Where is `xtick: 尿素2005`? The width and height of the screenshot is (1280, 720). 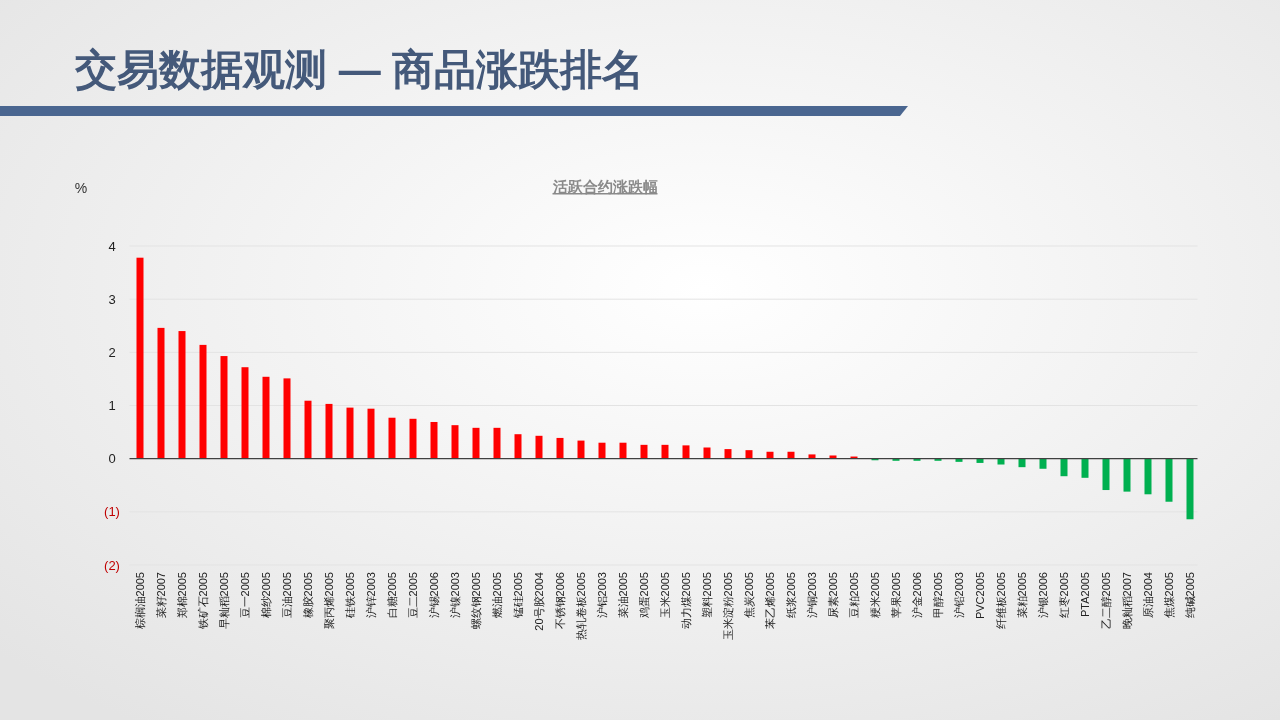
xtick: 尿素2005 is located at coordinates (833, 595).